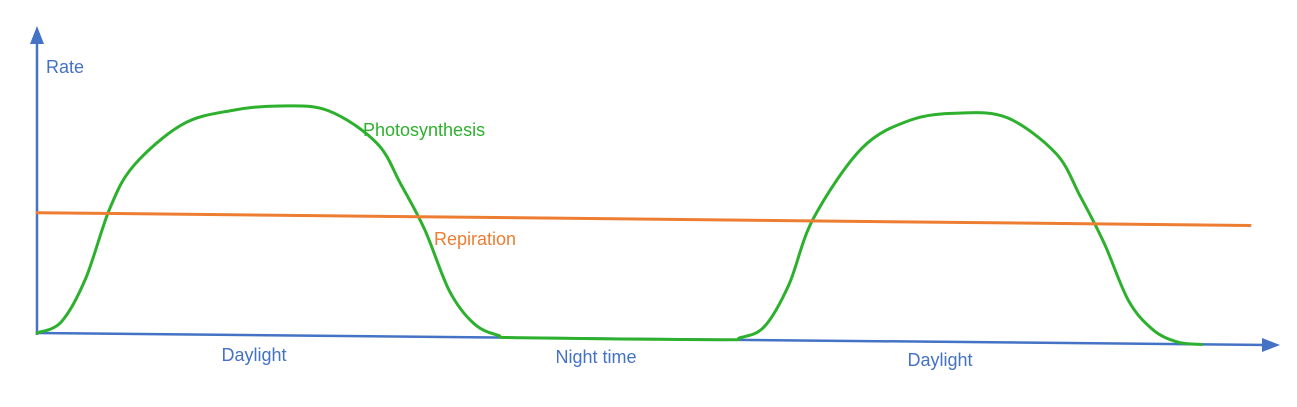 This screenshot has height=407, width=1297. What do you see at coordinates (253, 355) in the screenshot?
I see `x-period-label-daylight-1: Daylight` at bounding box center [253, 355].